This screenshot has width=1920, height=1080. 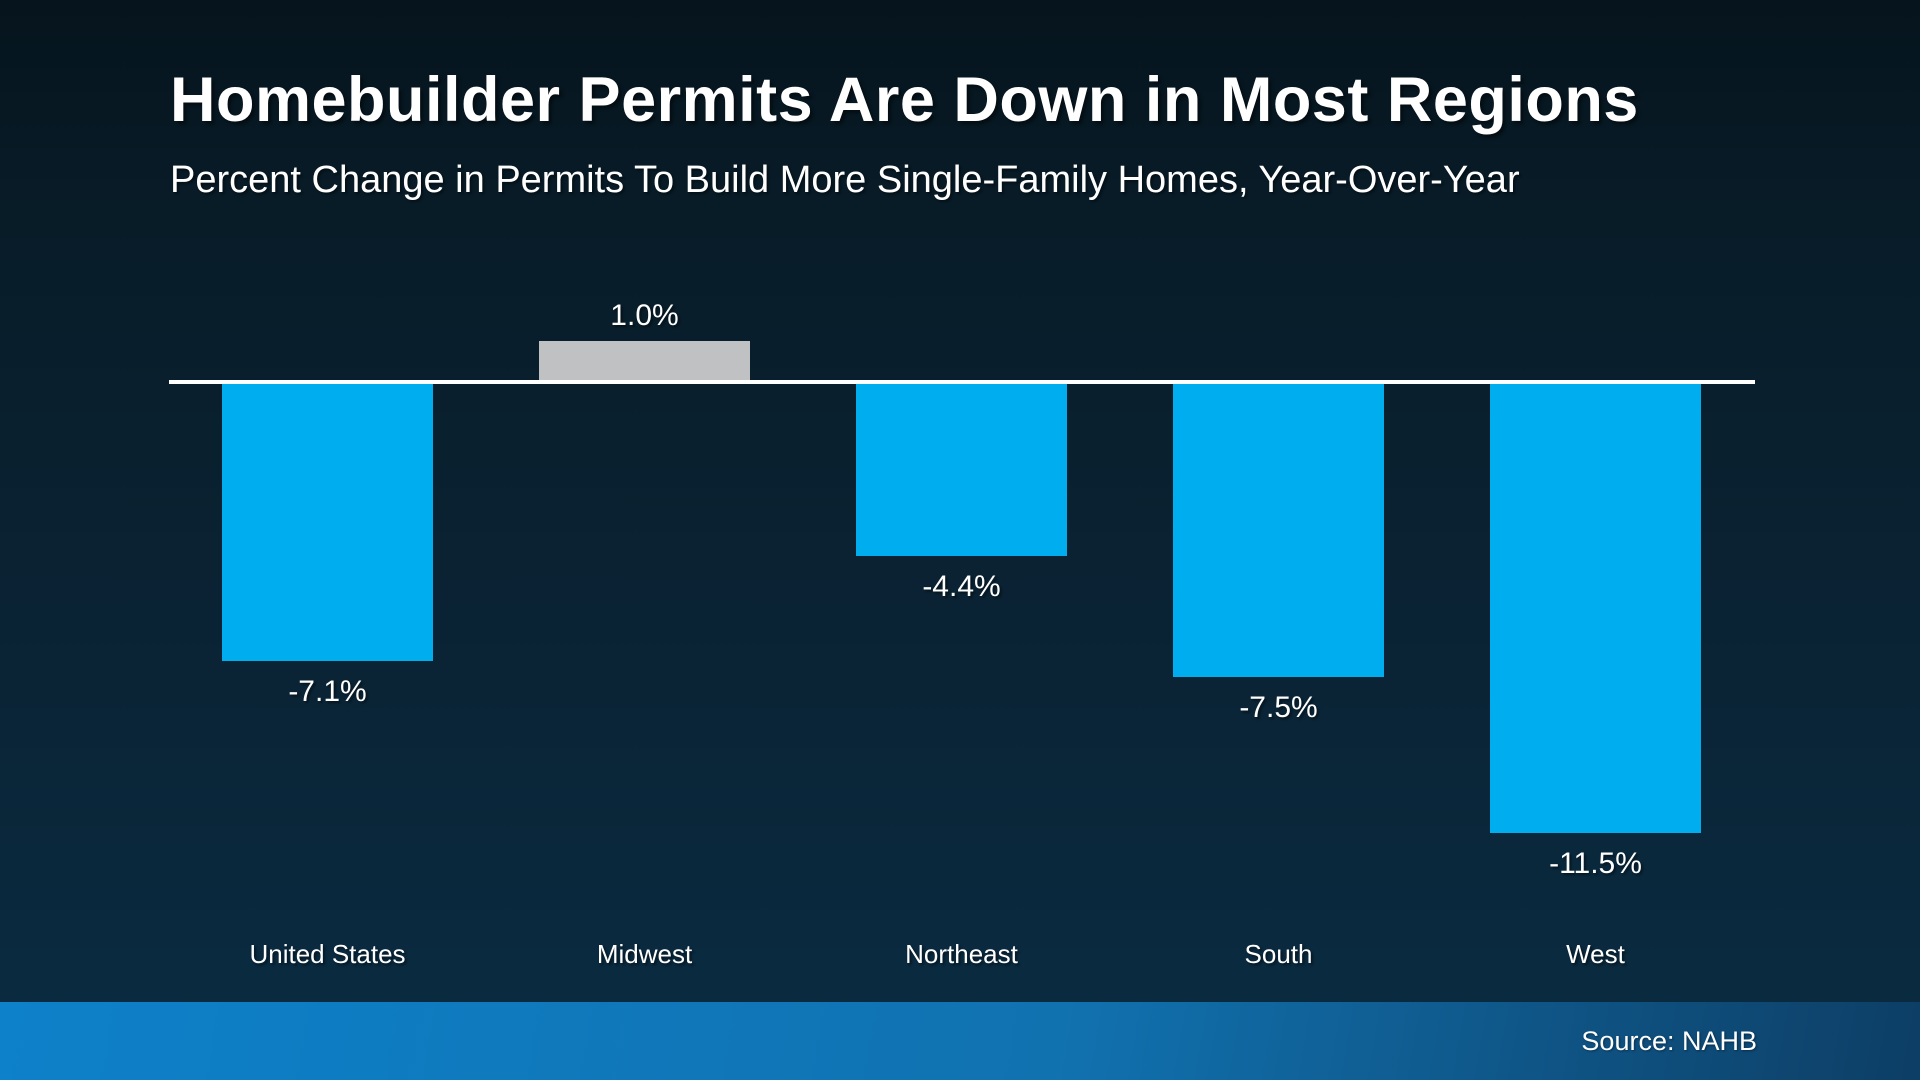 I want to click on source-label: Source: NAHB, so click(x=1669, y=1040).